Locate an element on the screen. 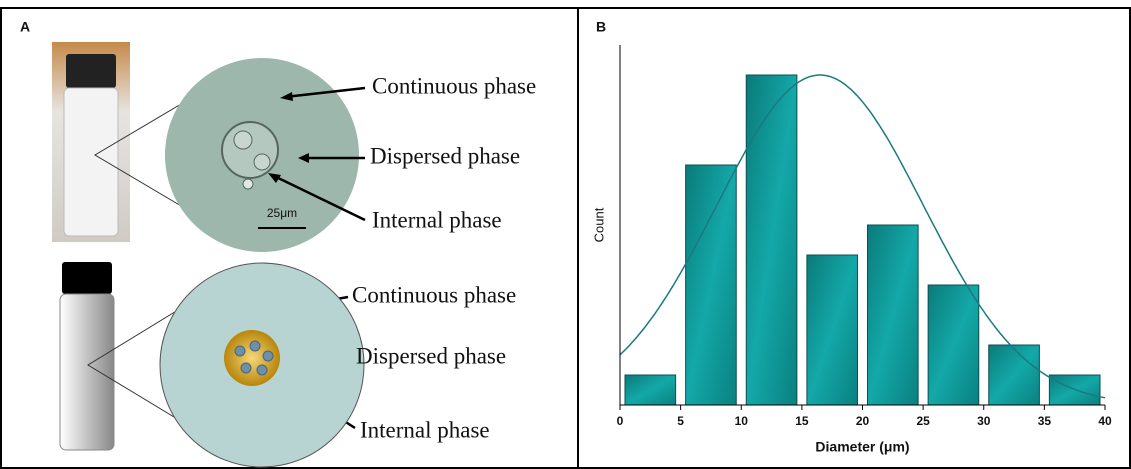  x-tick-label: 20 is located at coordinates (863, 421).